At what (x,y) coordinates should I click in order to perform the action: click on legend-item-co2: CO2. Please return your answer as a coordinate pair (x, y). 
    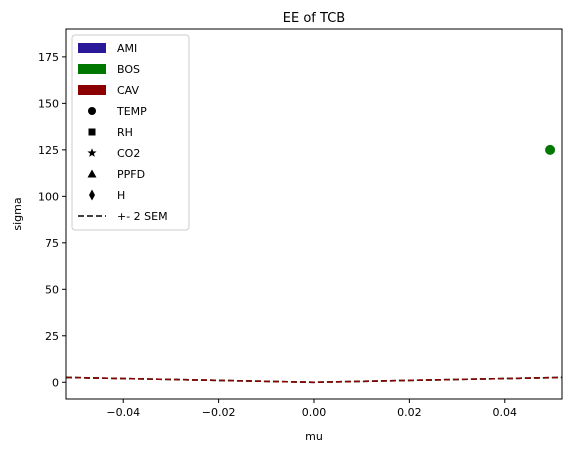
    Looking at the image, I should click on (113, 153).